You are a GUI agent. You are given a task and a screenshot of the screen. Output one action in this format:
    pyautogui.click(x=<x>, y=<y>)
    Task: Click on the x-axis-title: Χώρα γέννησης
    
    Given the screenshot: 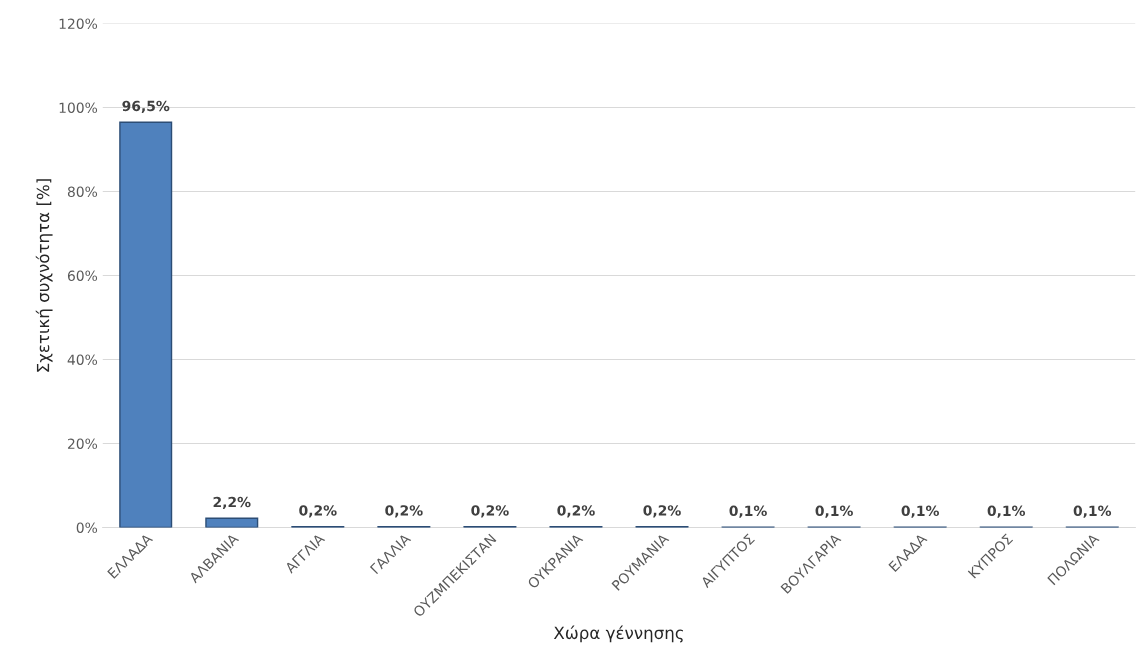 What is the action you would take?
    pyautogui.click(x=618, y=634)
    